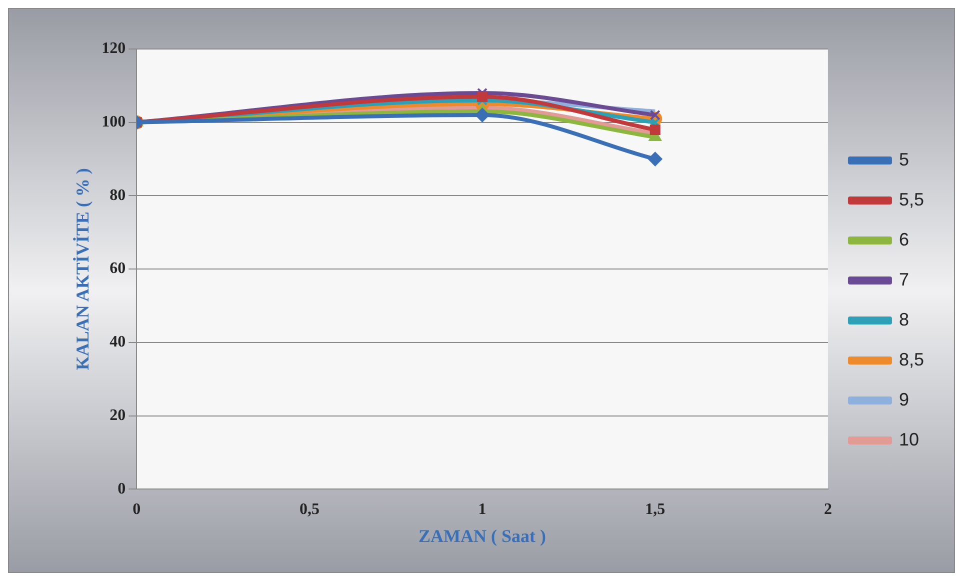  What do you see at coordinates (903, 399) in the screenshot?
I see `legend-label: 9` at bounding box center [903, 399].